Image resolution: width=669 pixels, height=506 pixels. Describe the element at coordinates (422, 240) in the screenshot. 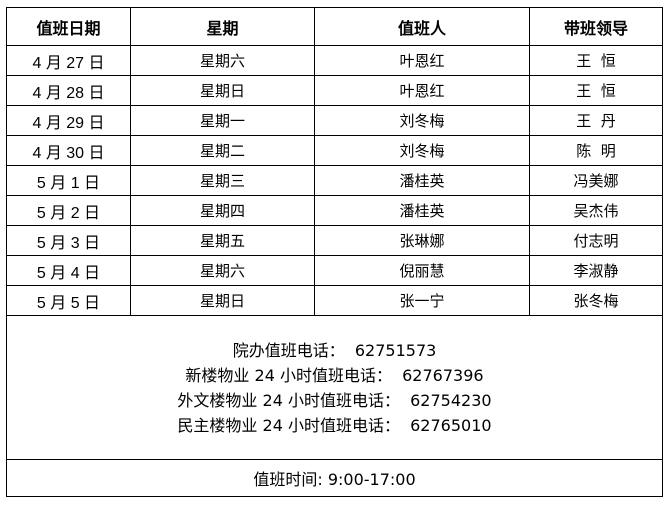

I see `staff-cell: 张琳娜` at that location.